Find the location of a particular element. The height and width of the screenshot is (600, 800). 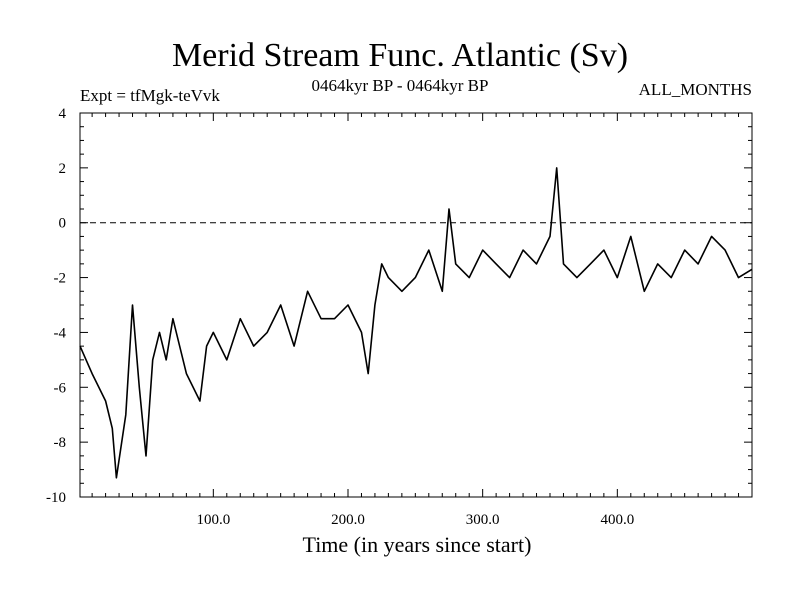

x-tick-label: 200.0 is located at coordinates (348, 520).